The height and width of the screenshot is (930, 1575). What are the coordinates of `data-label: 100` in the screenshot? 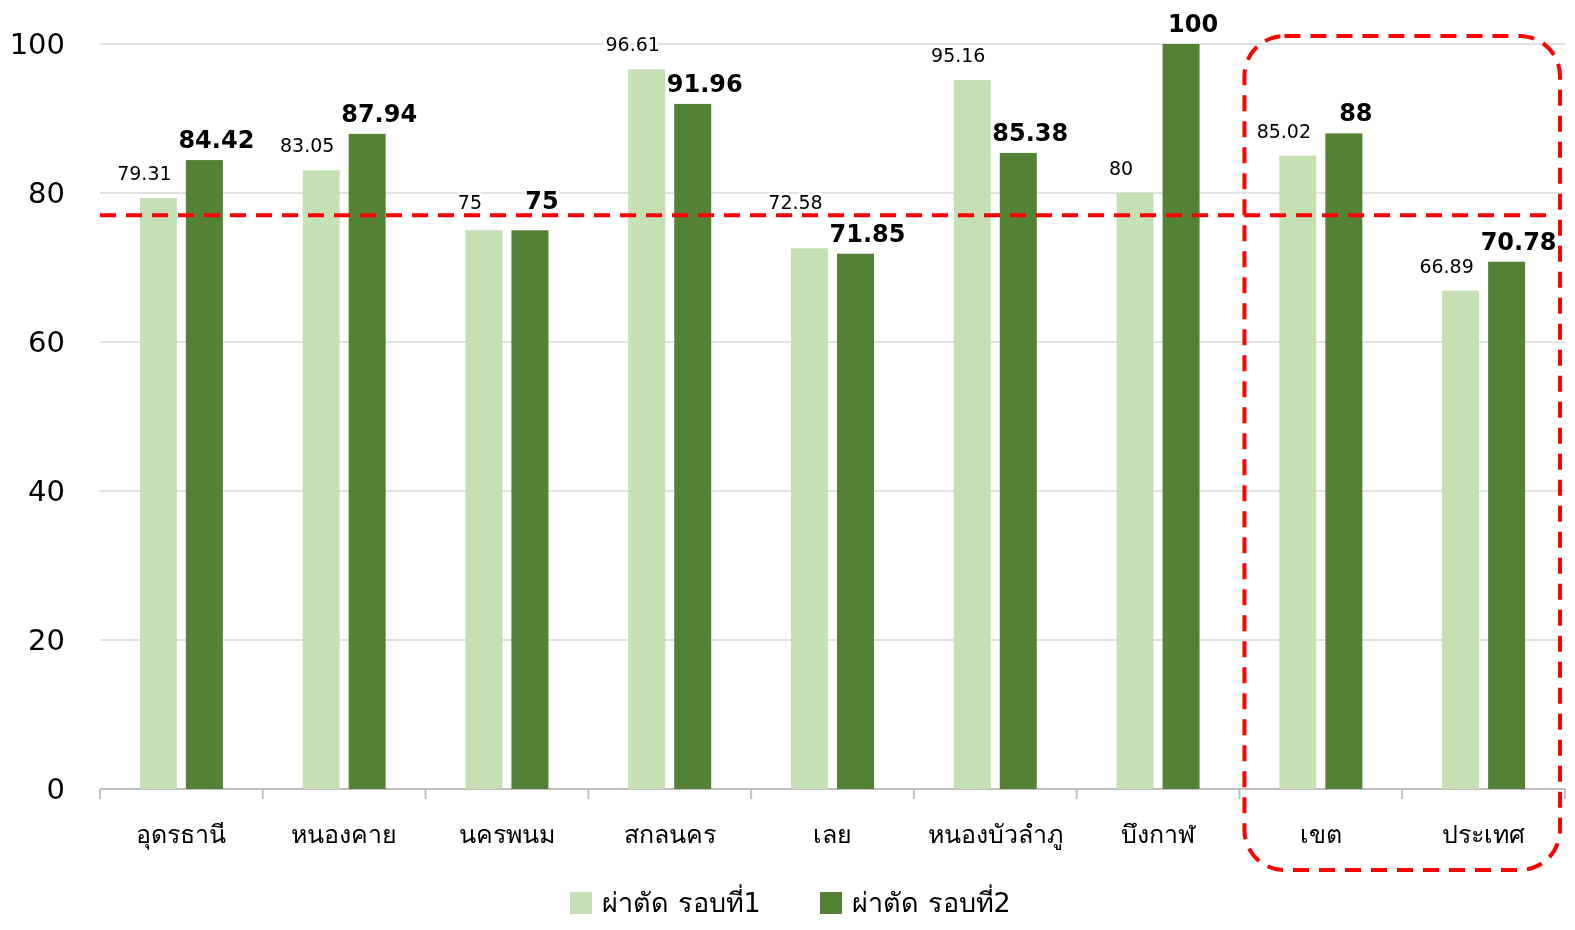 It's located at (1193, 24).